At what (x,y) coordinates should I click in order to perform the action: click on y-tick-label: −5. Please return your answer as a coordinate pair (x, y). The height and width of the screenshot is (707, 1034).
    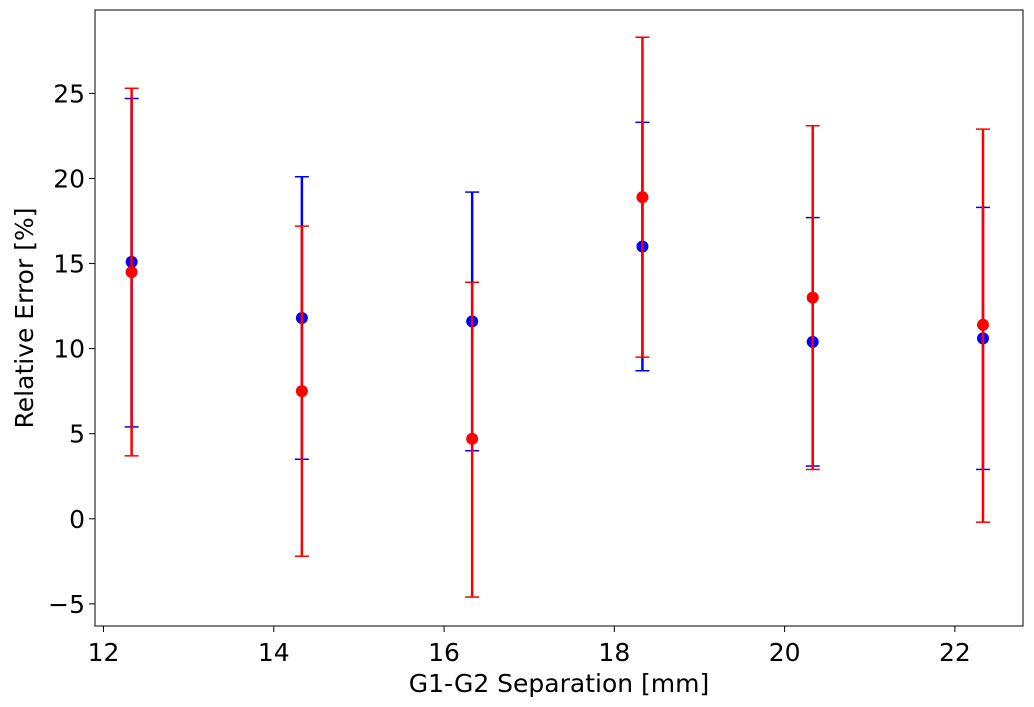
    Looking at the image, I should click on (66, 604).